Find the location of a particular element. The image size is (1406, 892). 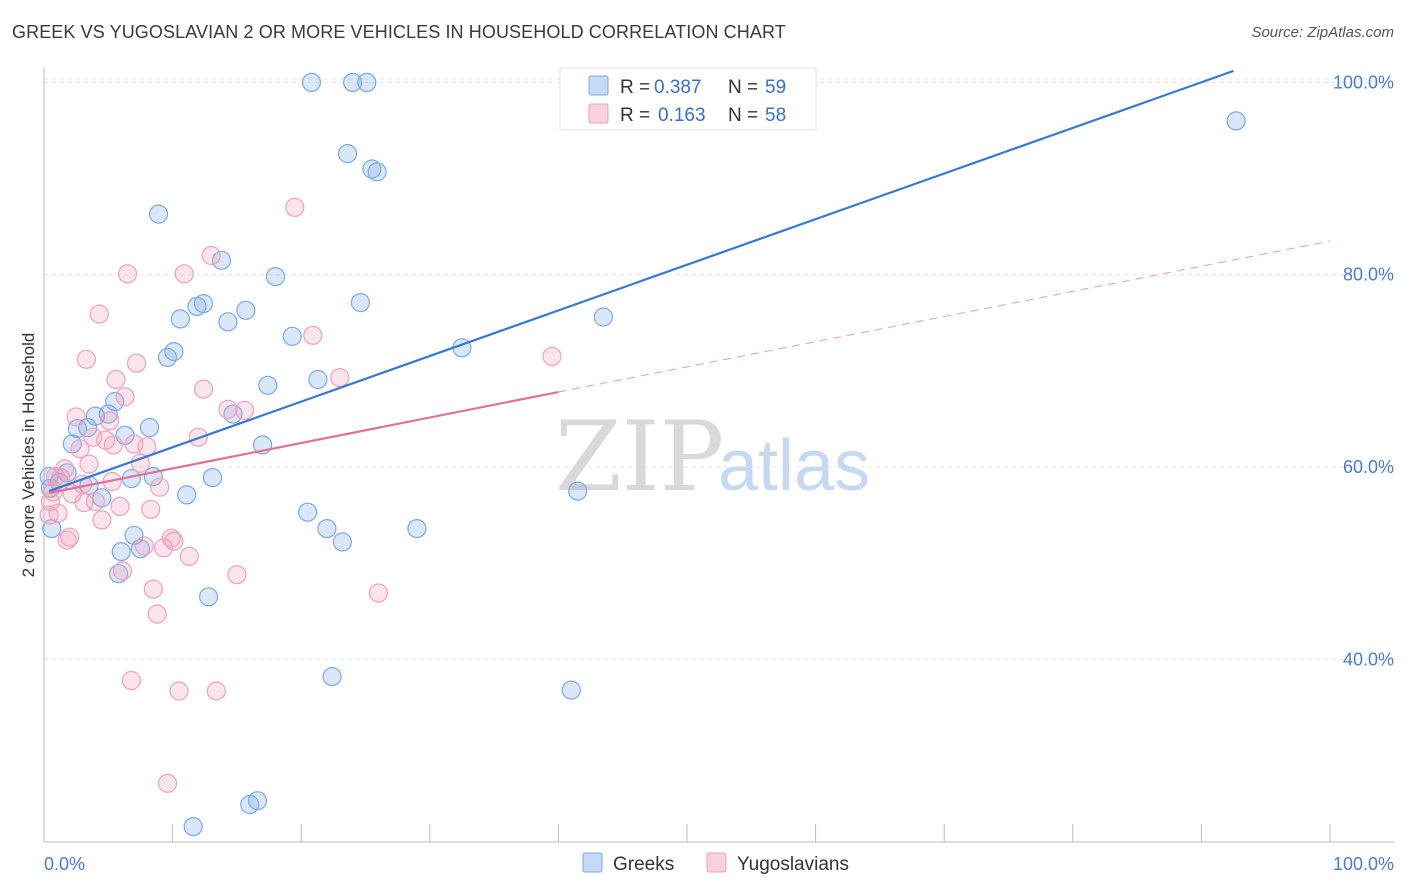

legend-n-value-yugoslavians: 58 is located at coordinates (775, 115).